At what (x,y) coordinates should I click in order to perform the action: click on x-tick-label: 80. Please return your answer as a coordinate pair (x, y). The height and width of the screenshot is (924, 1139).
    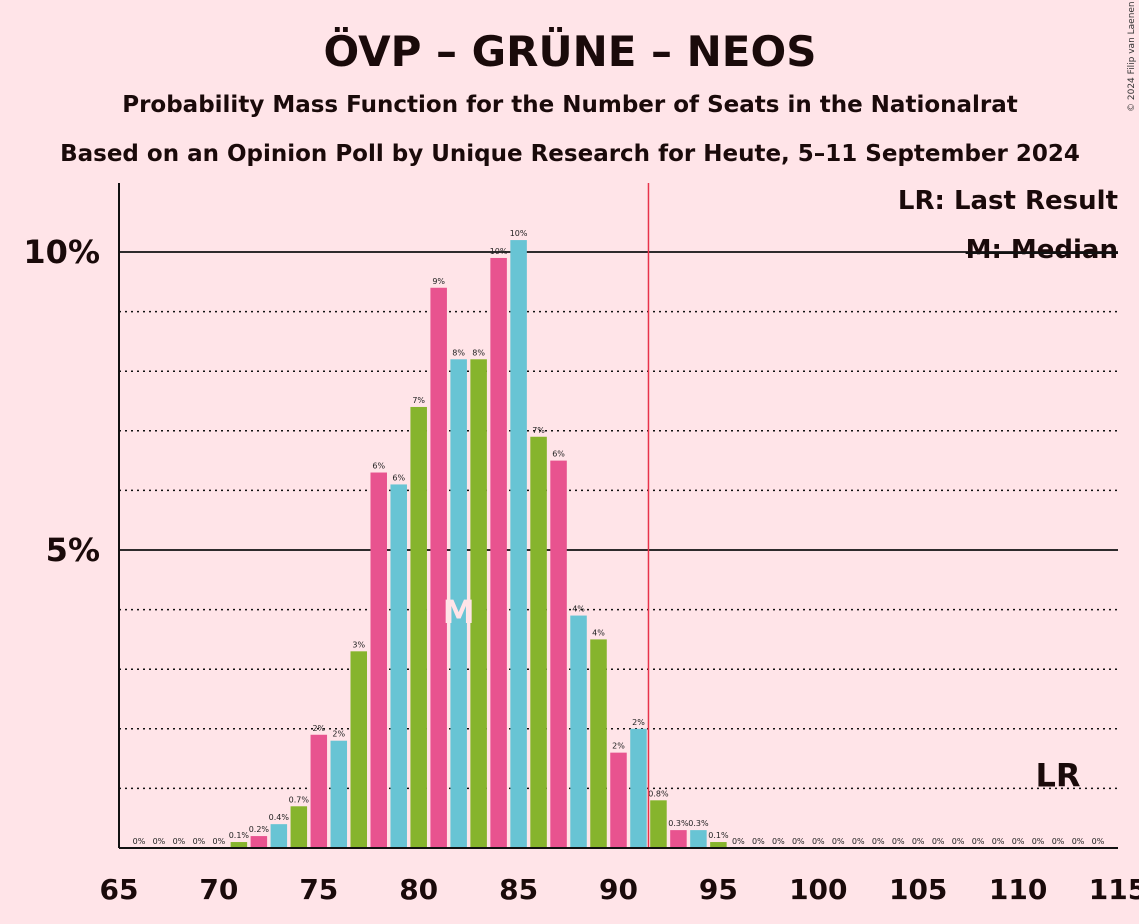
    Looking at the image, I should click on (418, 889).